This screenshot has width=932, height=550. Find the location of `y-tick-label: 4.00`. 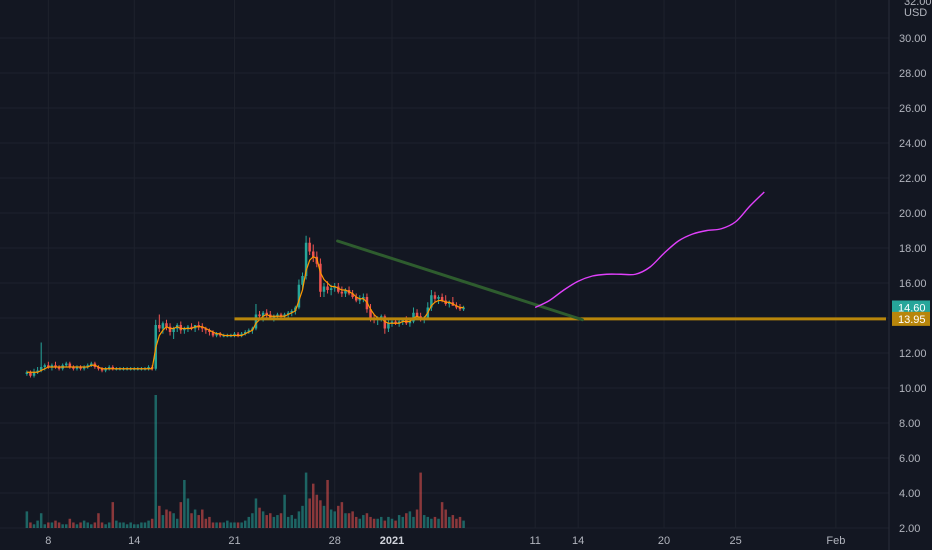

y-tick-label: 4.00 is located at coordinates (909, 494).